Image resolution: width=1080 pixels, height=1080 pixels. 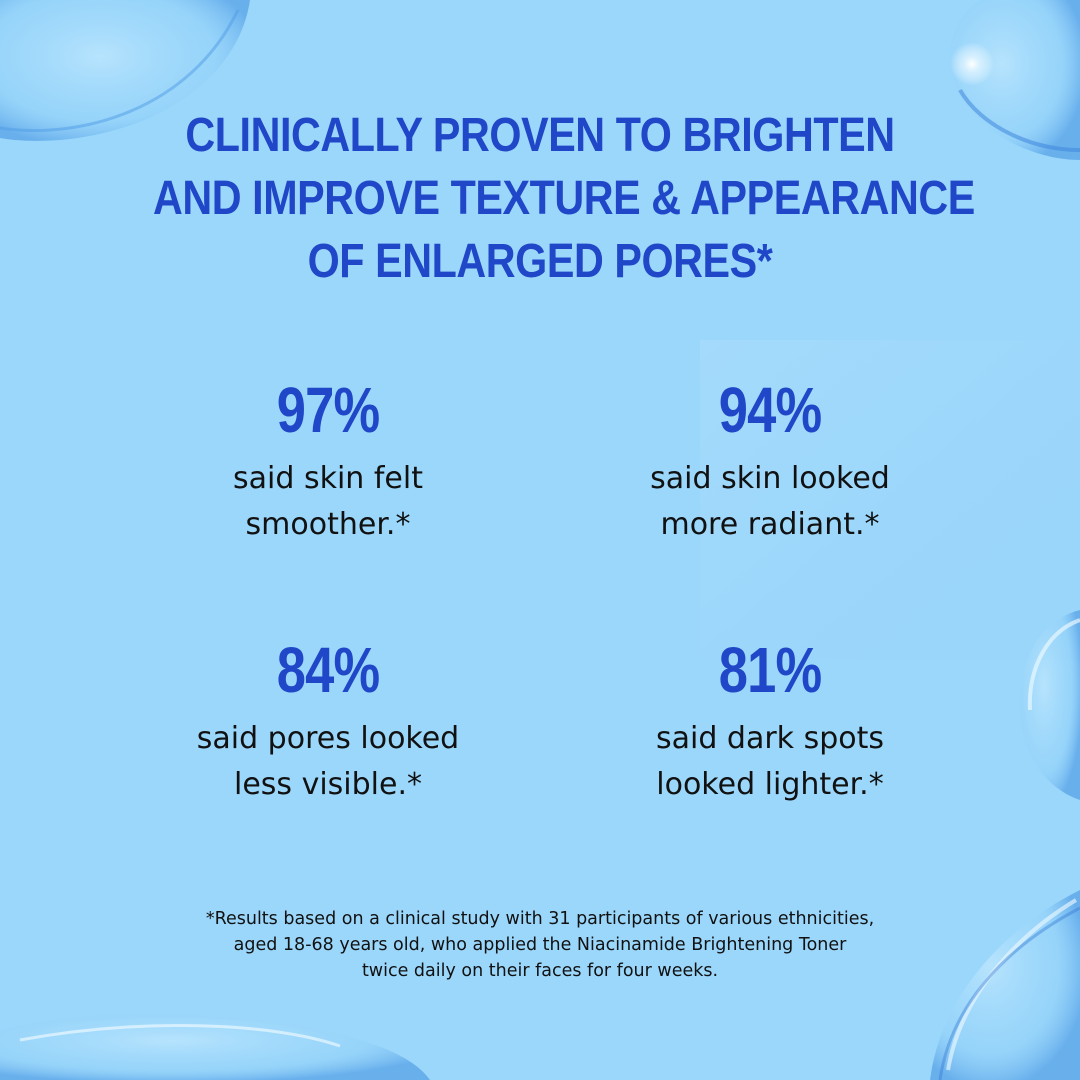 I want to click on stat-description: said skin felt smoother.*, so click(x=328, y=502).